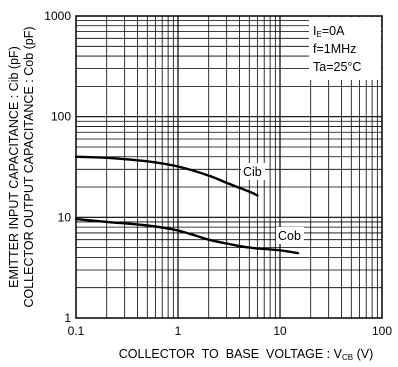 The width and height of the screenshot is (398, 367). Describe the element at coordinates (333, 31) in the screenshot. I see `condition-ie-value: =0A` at that location.